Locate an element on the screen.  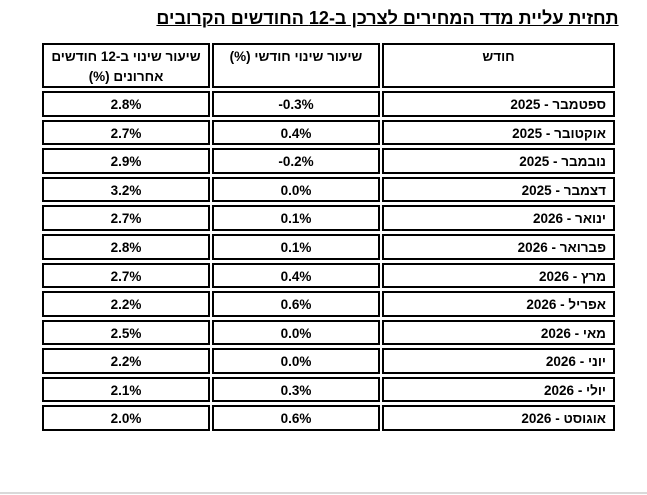
table-row: פברואר - 2026 0.1% 2.8% is located at coordinates (328, 246).